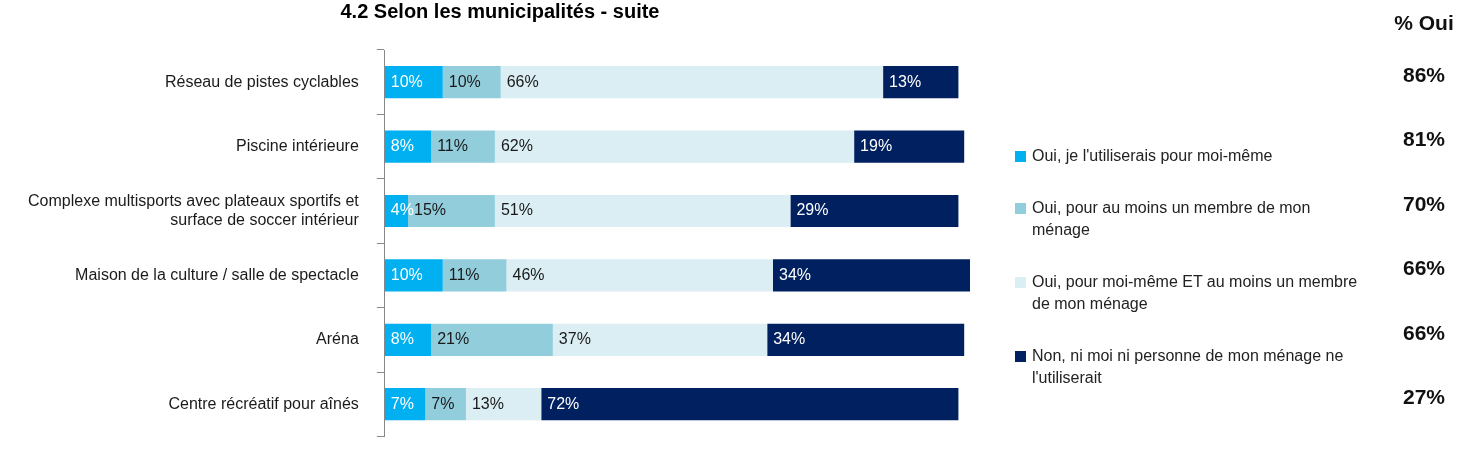 This screenshot has width=1474, height=464. Describe the element at coordinates (261, 81) in the screenshot. I see `y-tick-label: Réseau de pistes cyclables` at that location.